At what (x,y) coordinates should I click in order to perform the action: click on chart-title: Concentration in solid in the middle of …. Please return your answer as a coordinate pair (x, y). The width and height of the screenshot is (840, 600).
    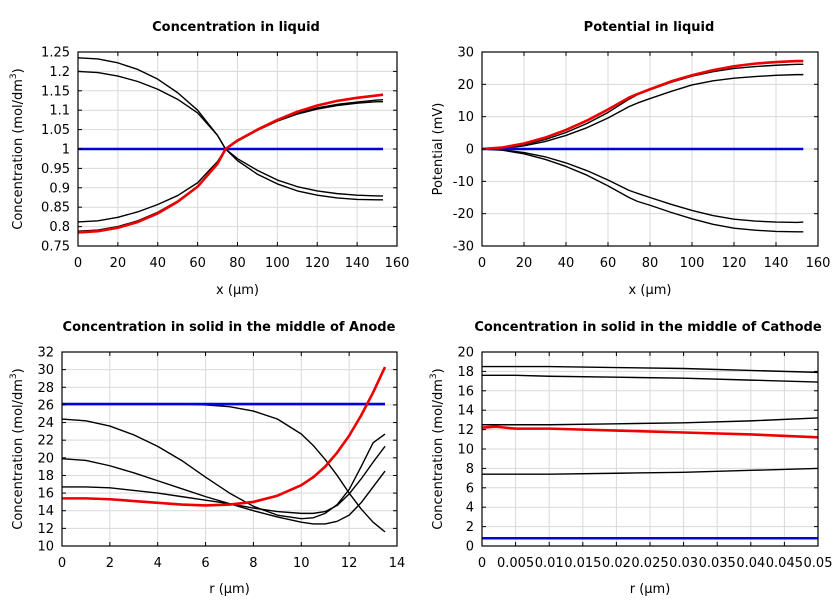
    Looking at the image, I should click on (229, 327).